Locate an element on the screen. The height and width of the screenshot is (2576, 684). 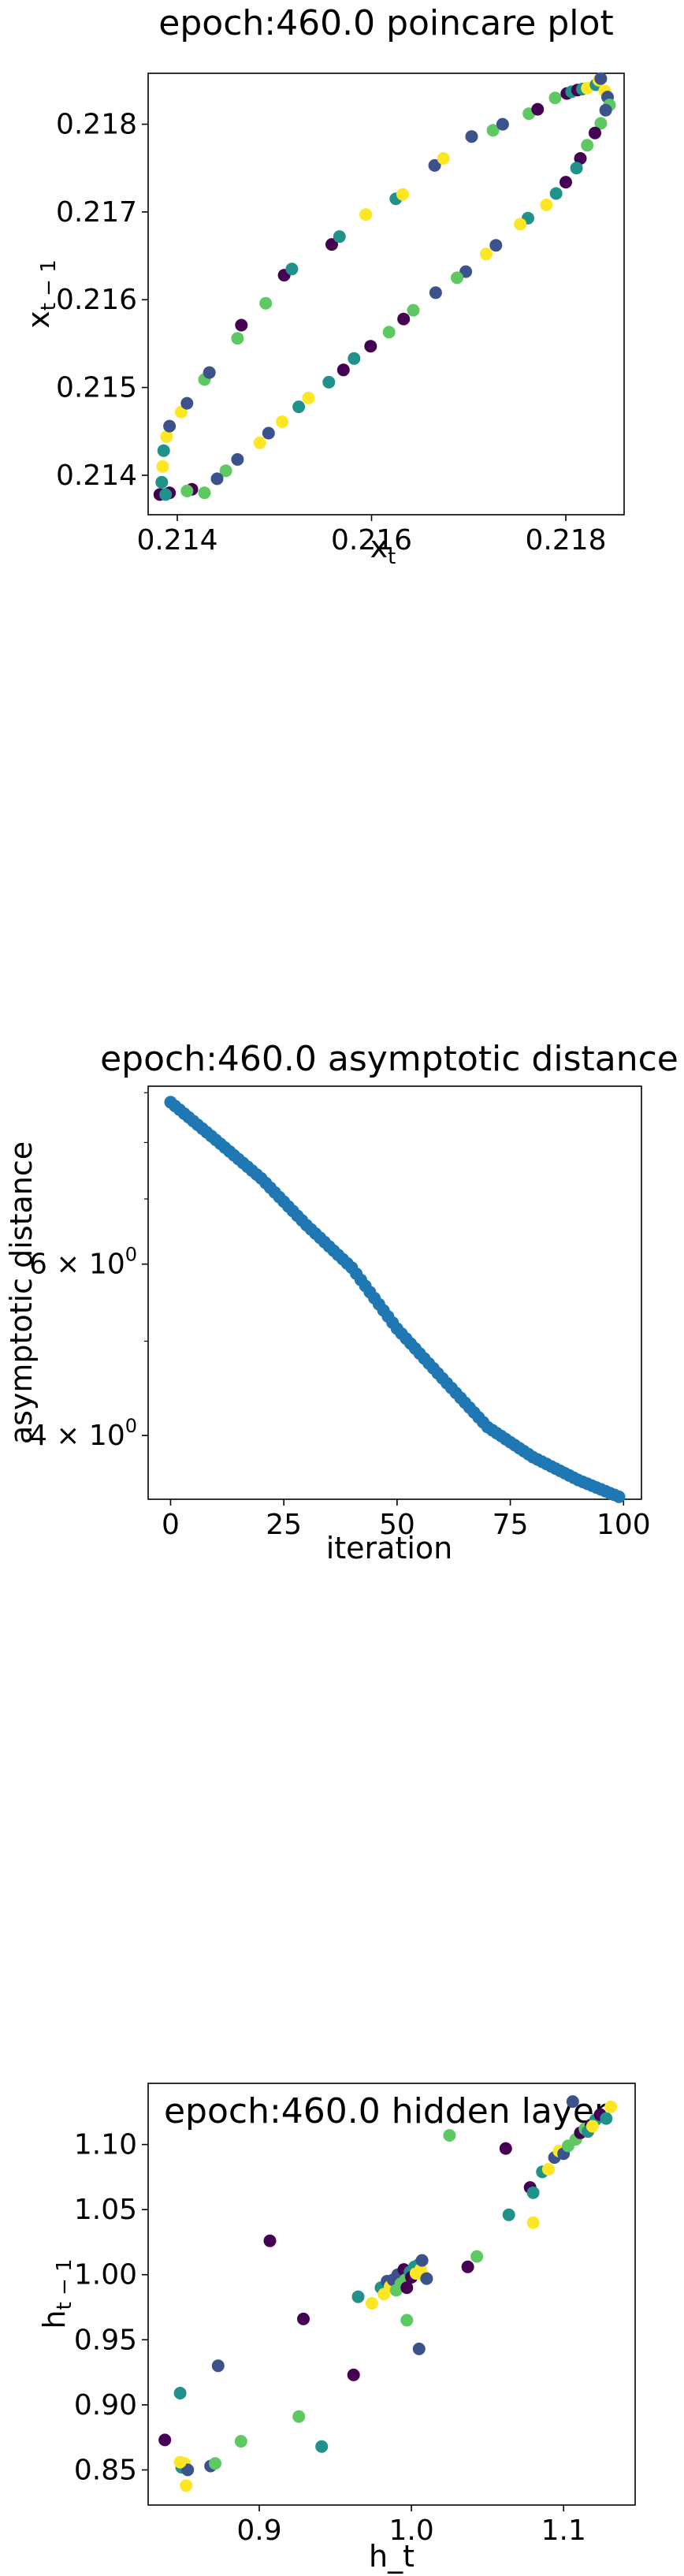
poincare-plot-frame is located at coordinates (386, 294).